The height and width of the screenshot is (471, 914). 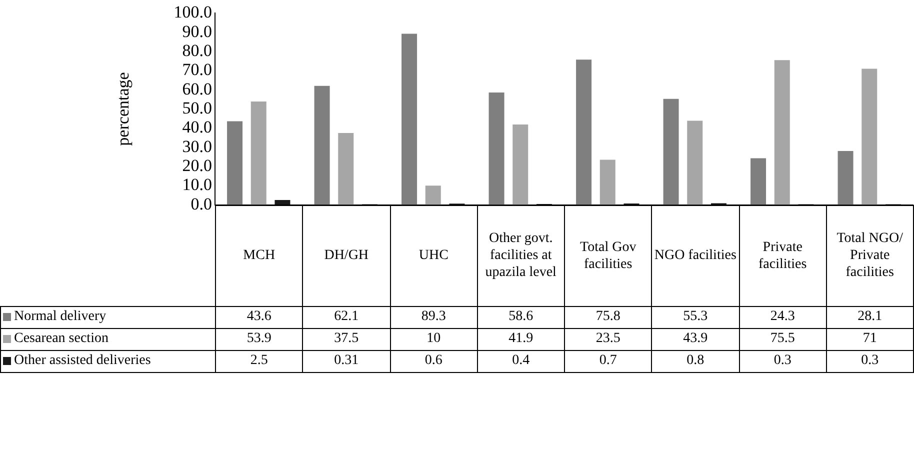 I want to click on data-label: 58.6, so click(x=520, y=317).